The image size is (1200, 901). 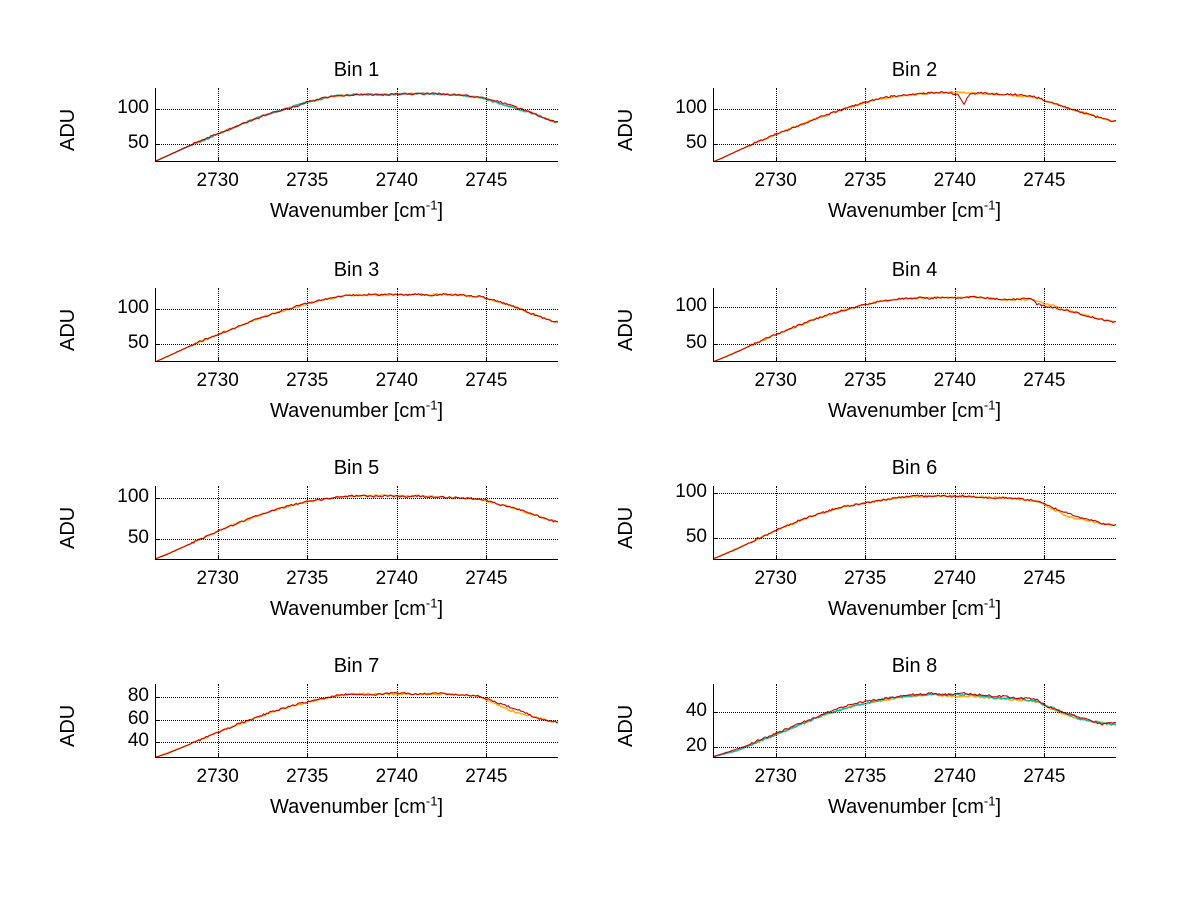 I want to click on subplot-title-4: Bin 4, so click(x=914, y=270).